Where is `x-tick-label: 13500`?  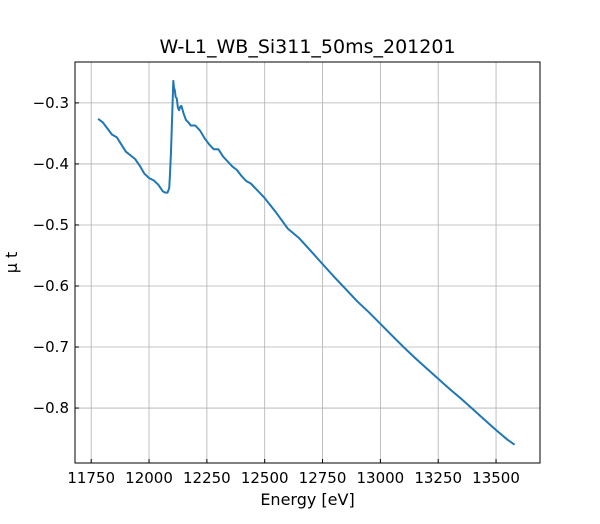
x-tick-label: 13500 is located at coordinates (496, 478).